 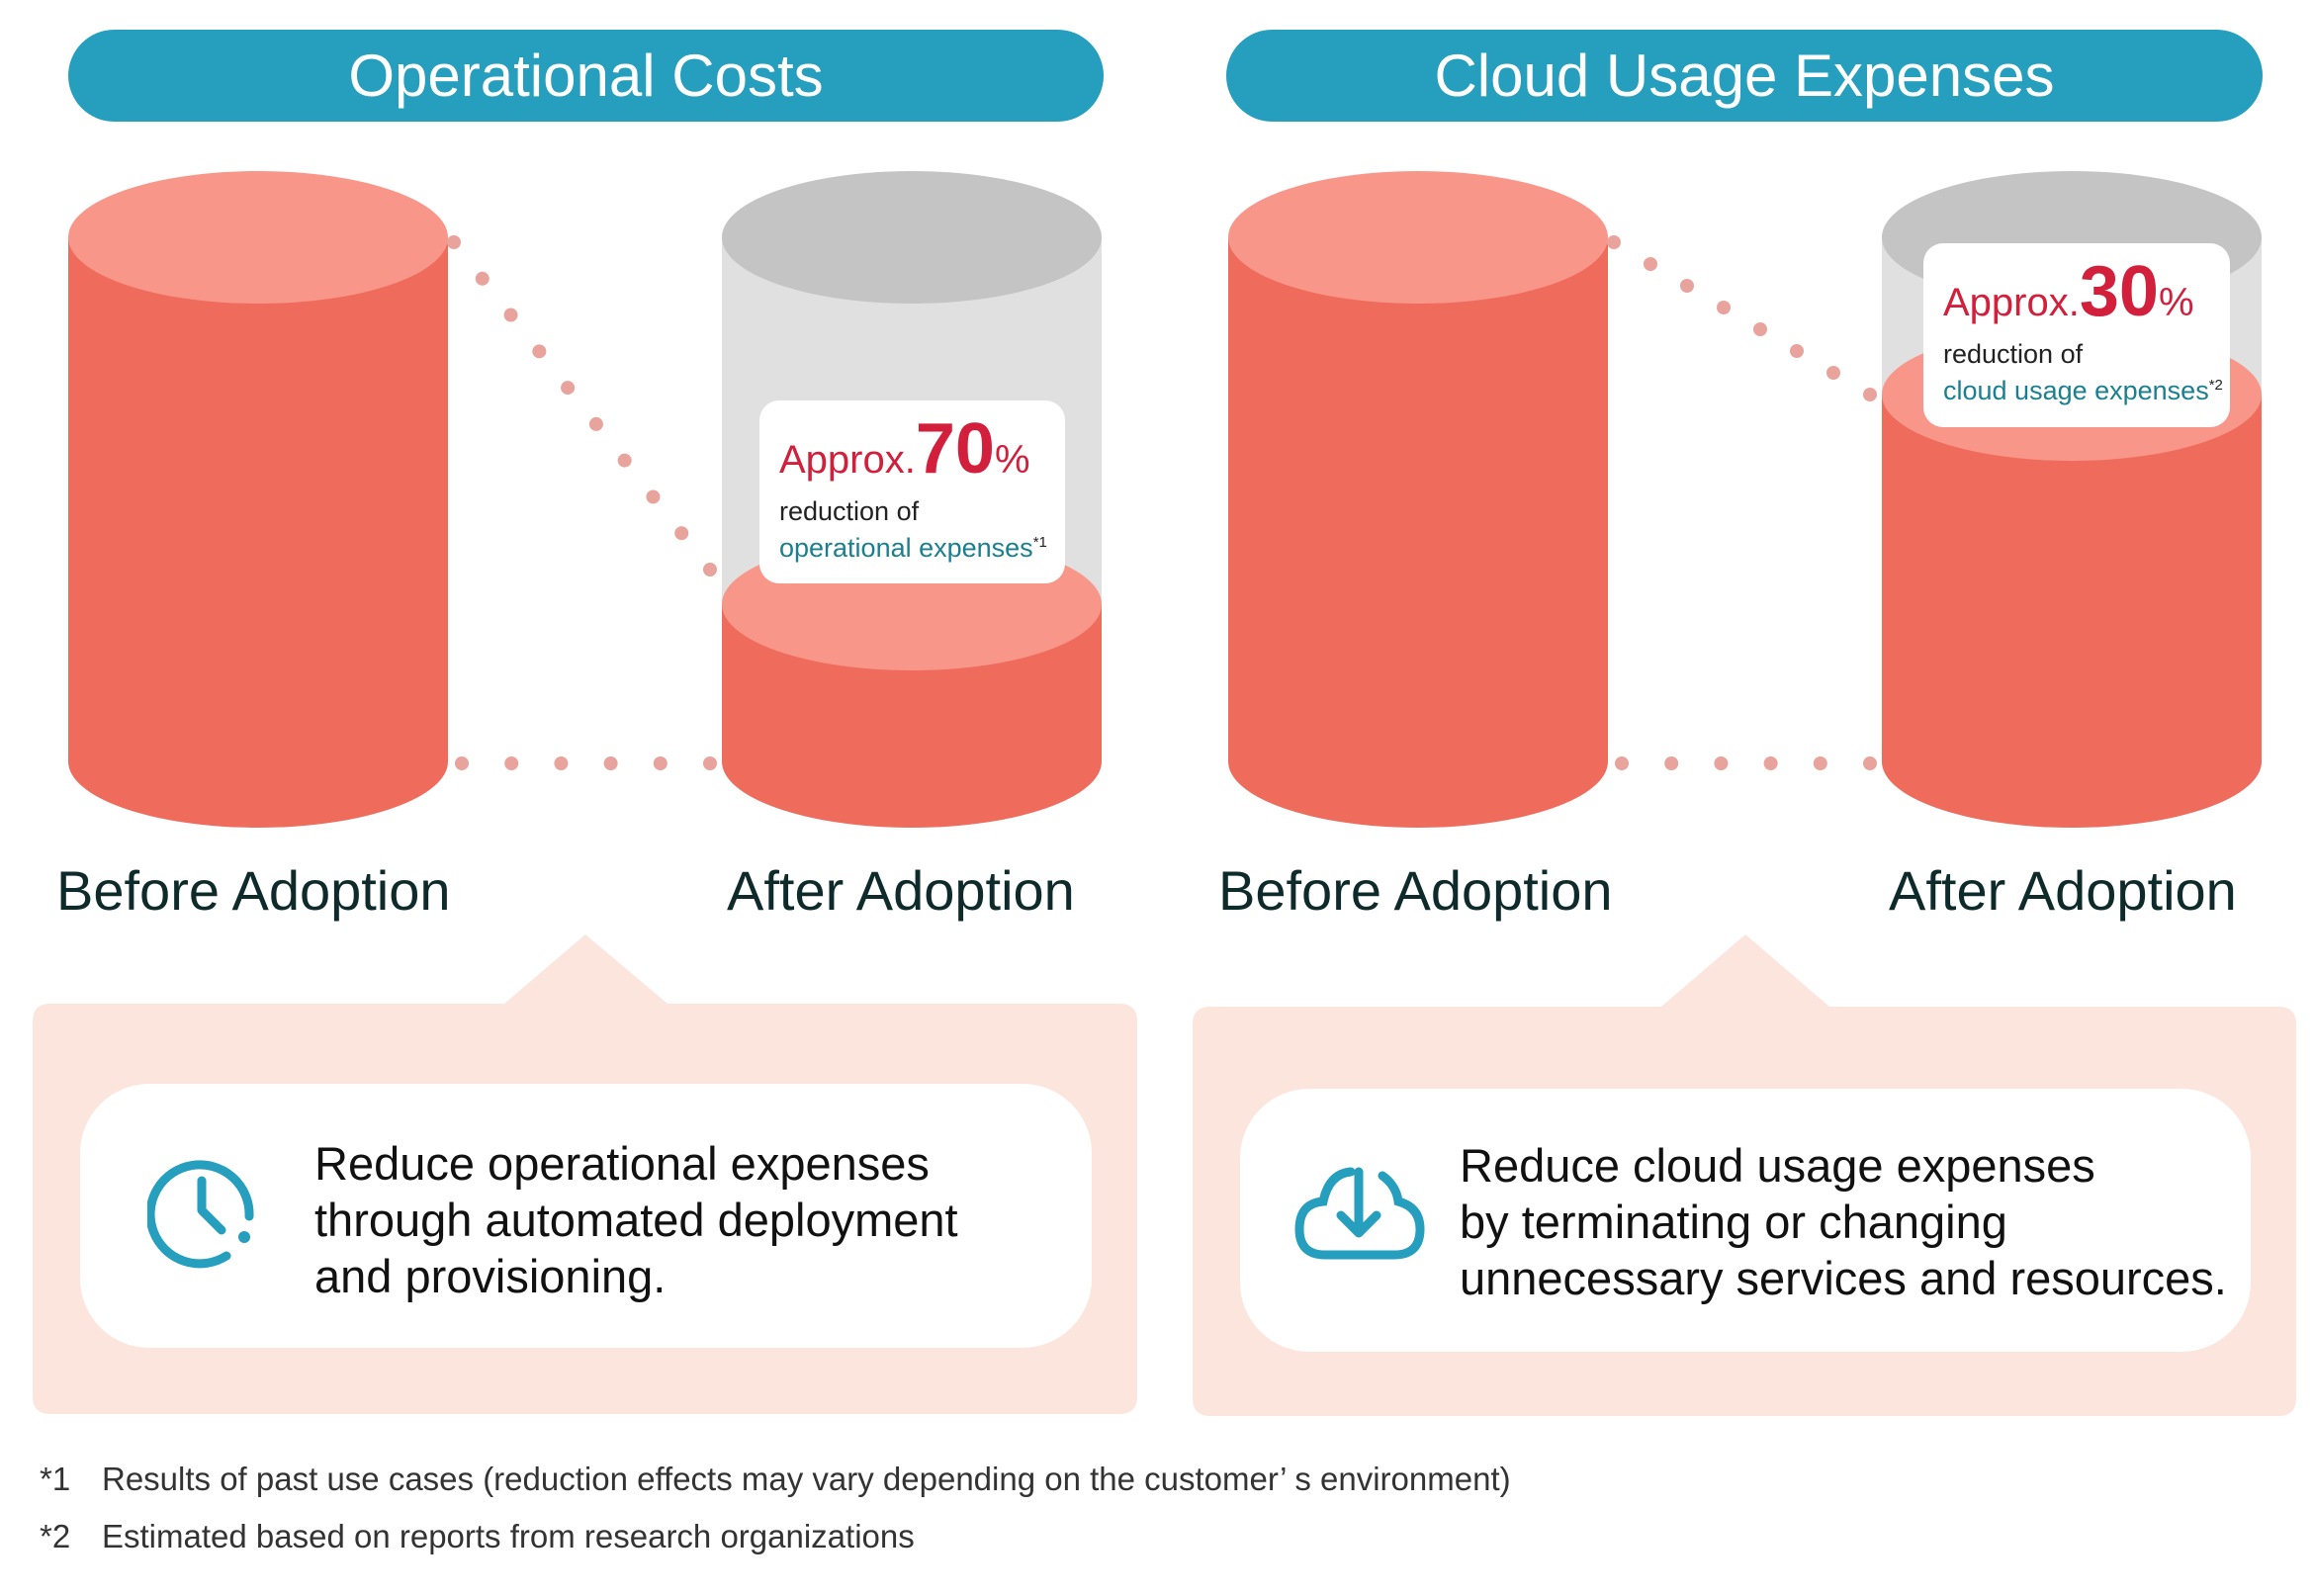 I want to click on percent-value: 30, so click(x=2119, y=291).